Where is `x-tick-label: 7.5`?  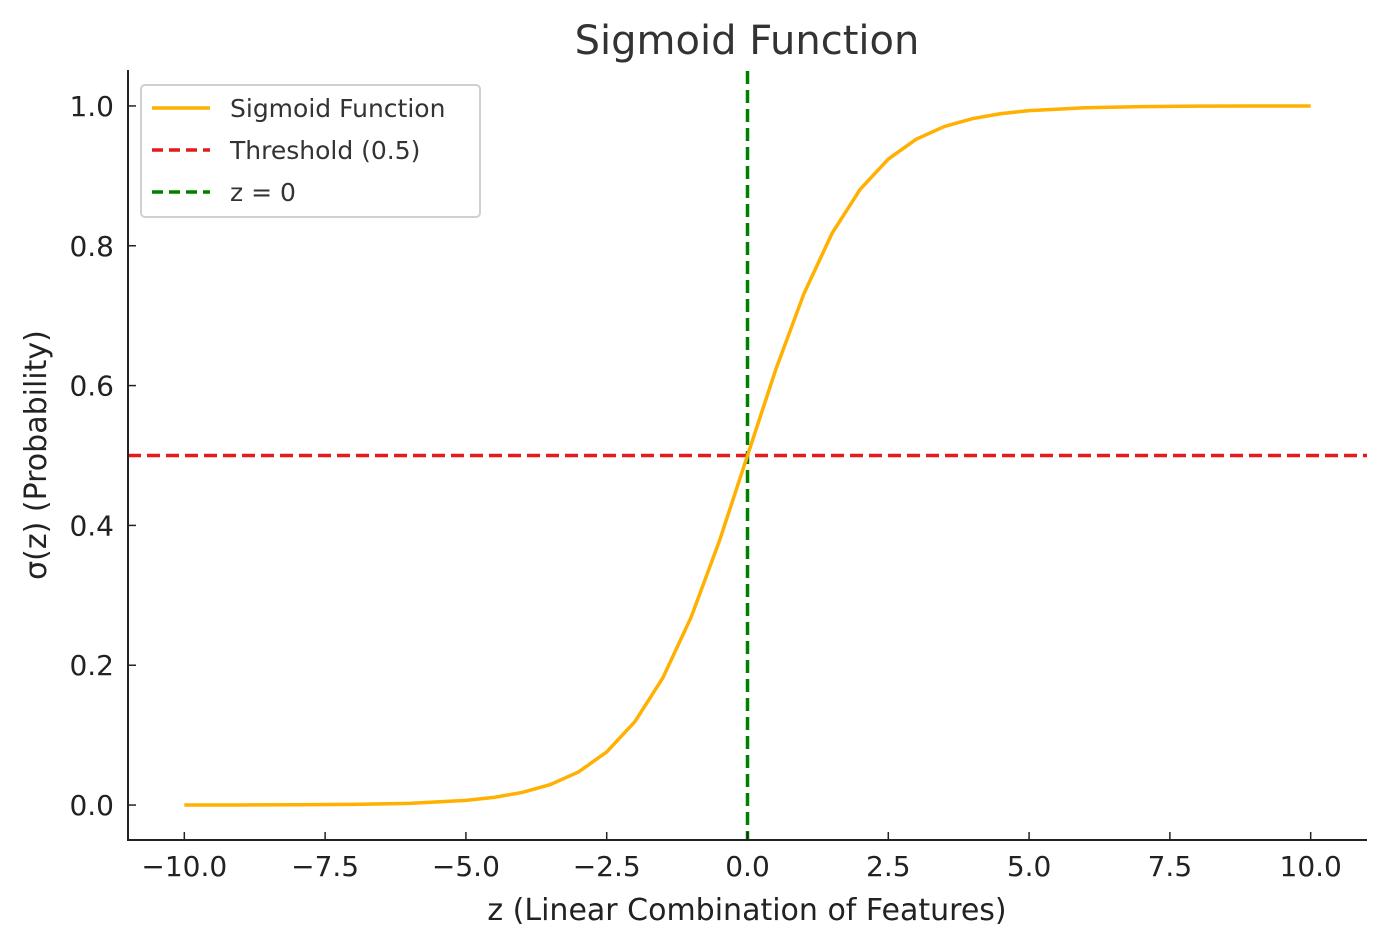
x-tick-label: 7.5 is located at coordinates (1170, 866).